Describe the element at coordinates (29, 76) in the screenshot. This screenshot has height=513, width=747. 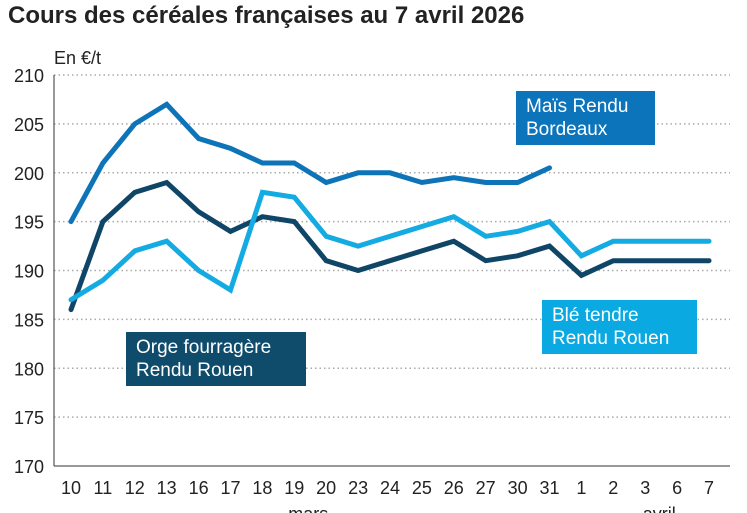
I see `y-tick-label: 210` at that location.